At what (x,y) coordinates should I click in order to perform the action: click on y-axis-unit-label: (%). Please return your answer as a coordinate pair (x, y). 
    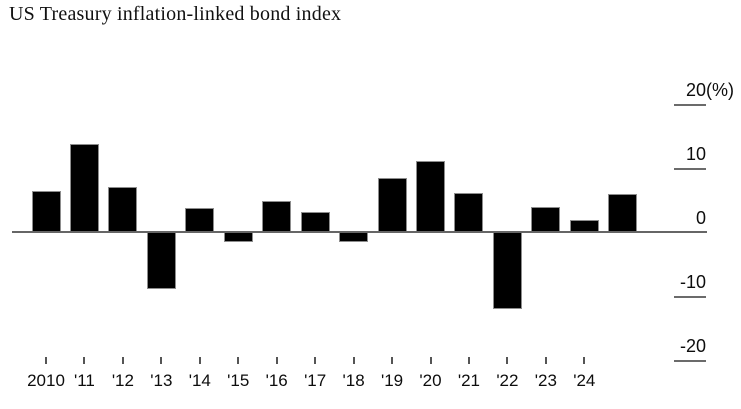
    Looking at the image, I should click on (720, 89).